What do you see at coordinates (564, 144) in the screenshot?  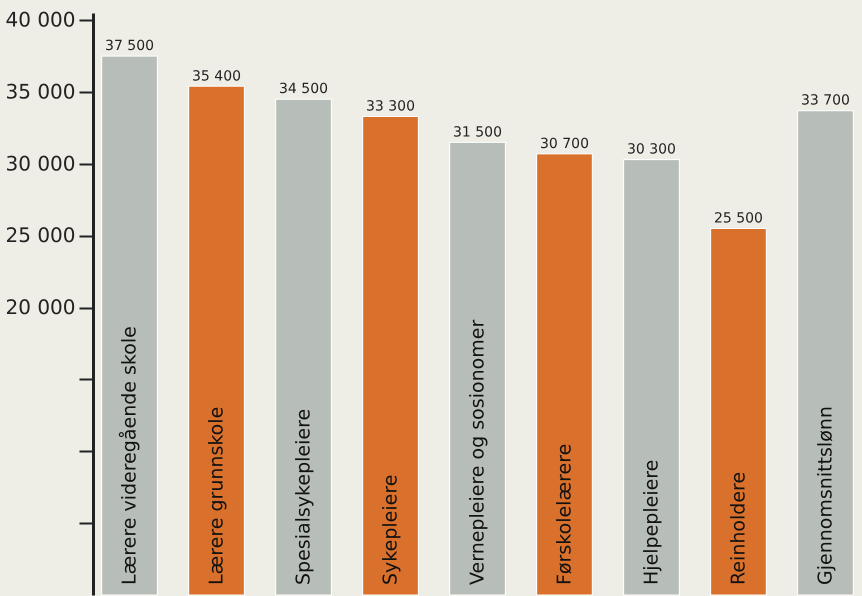 I see `data-label: 30 700` at bounding box center [564, 144].